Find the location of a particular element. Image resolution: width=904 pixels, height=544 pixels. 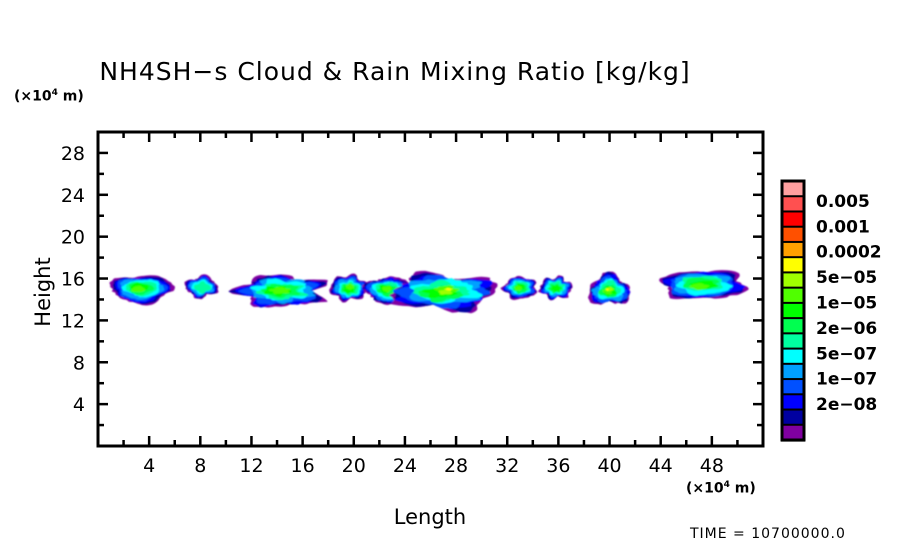

colorbar-label: 0.001 is located at coordinates (843, 227).